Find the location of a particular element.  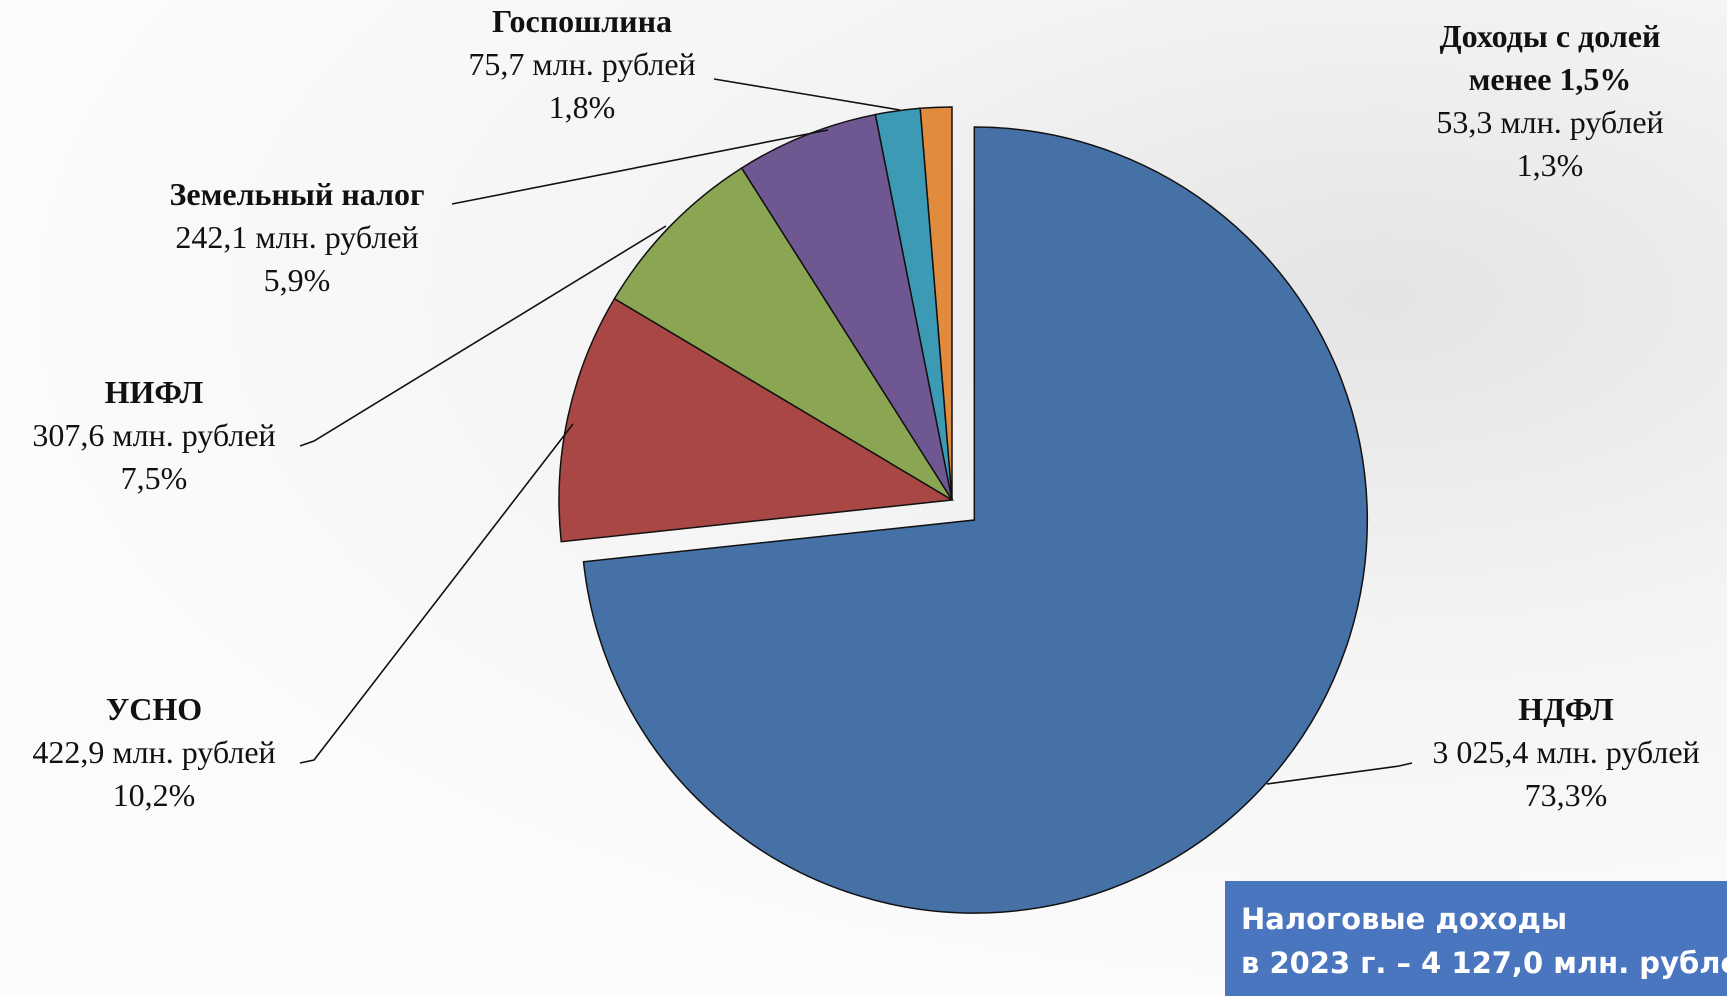

value-label: 242,1 млн. рублей is located at coordinates (297, 237).